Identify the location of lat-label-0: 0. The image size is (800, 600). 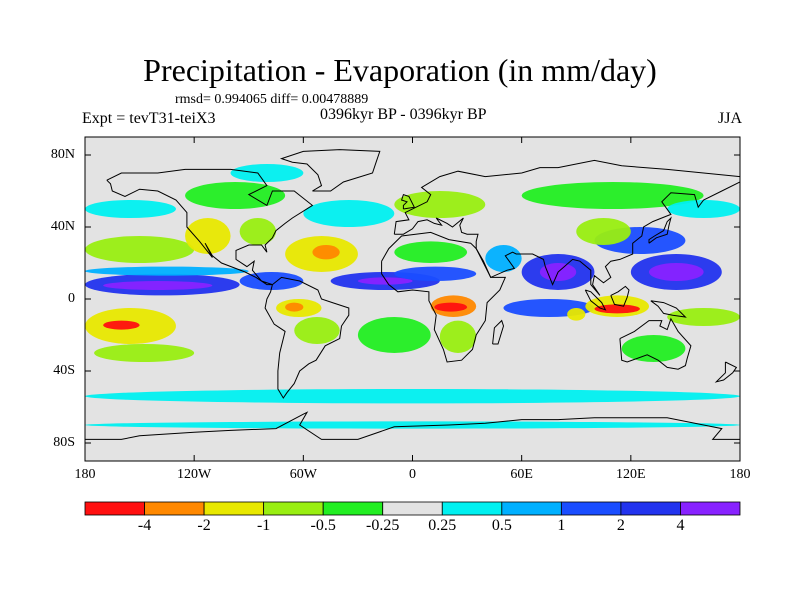
(71, 298).